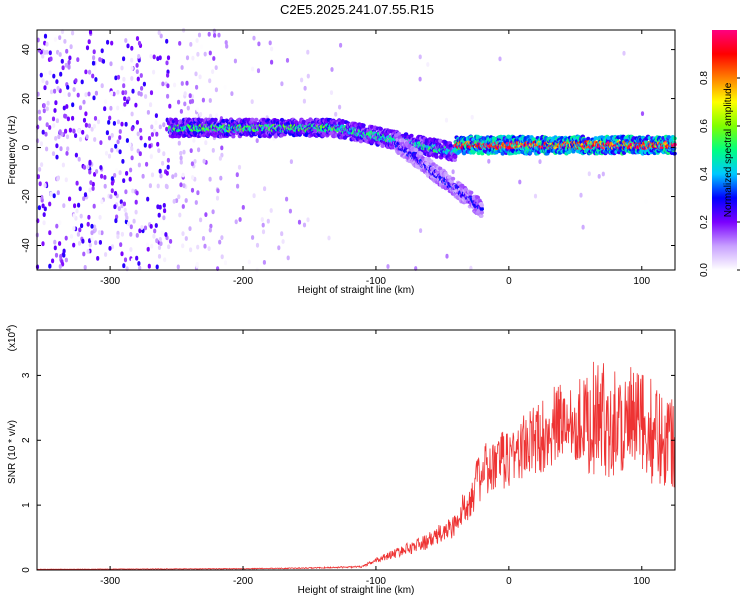 This screenshot has width=750, height=600. I want to click on snr-multiplier-close: ), so click(12, 326).